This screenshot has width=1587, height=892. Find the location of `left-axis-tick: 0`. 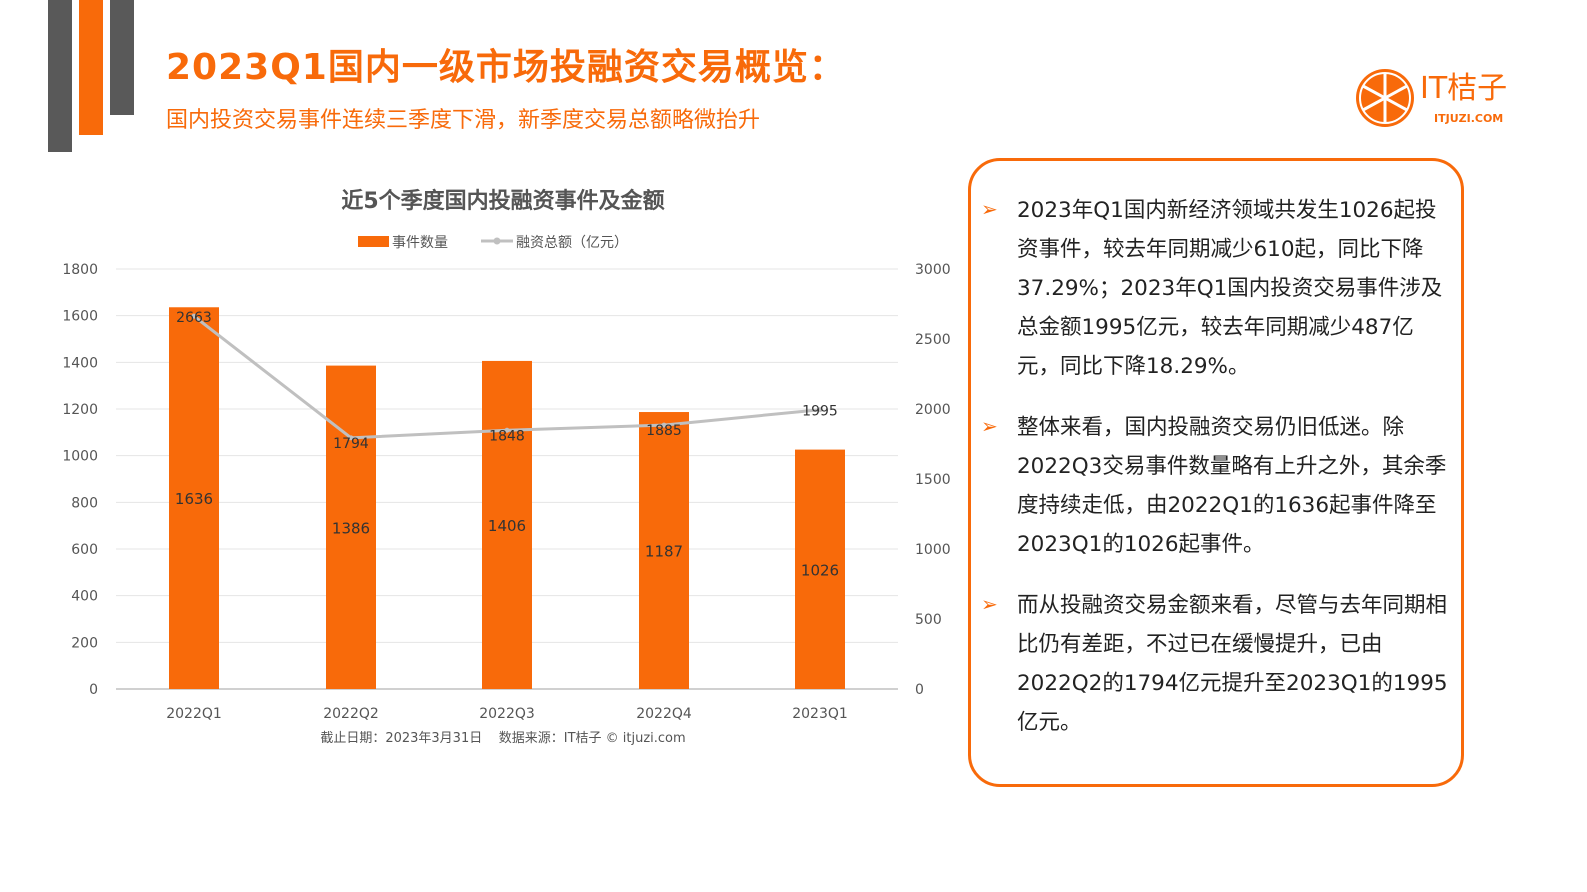

left-axis-tick: 0 is located at coordinates (93, 690).